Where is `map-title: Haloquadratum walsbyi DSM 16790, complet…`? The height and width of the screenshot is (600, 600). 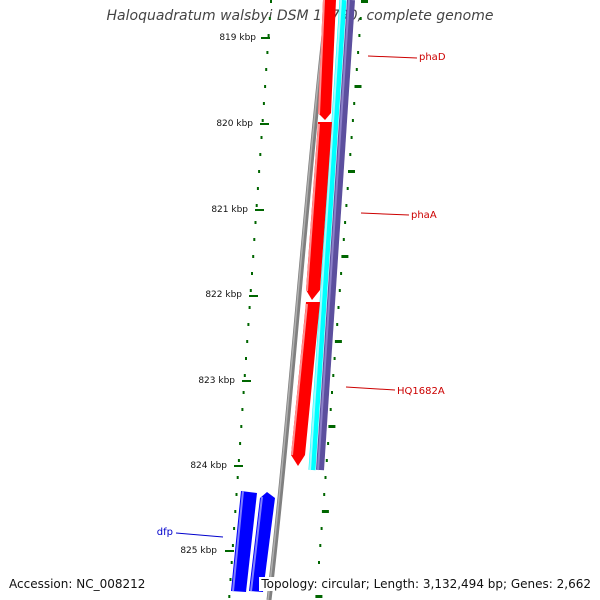
map-title: Haloquadratum walsbyi DSM 16790, complet… is located at coordinates (300, 16).